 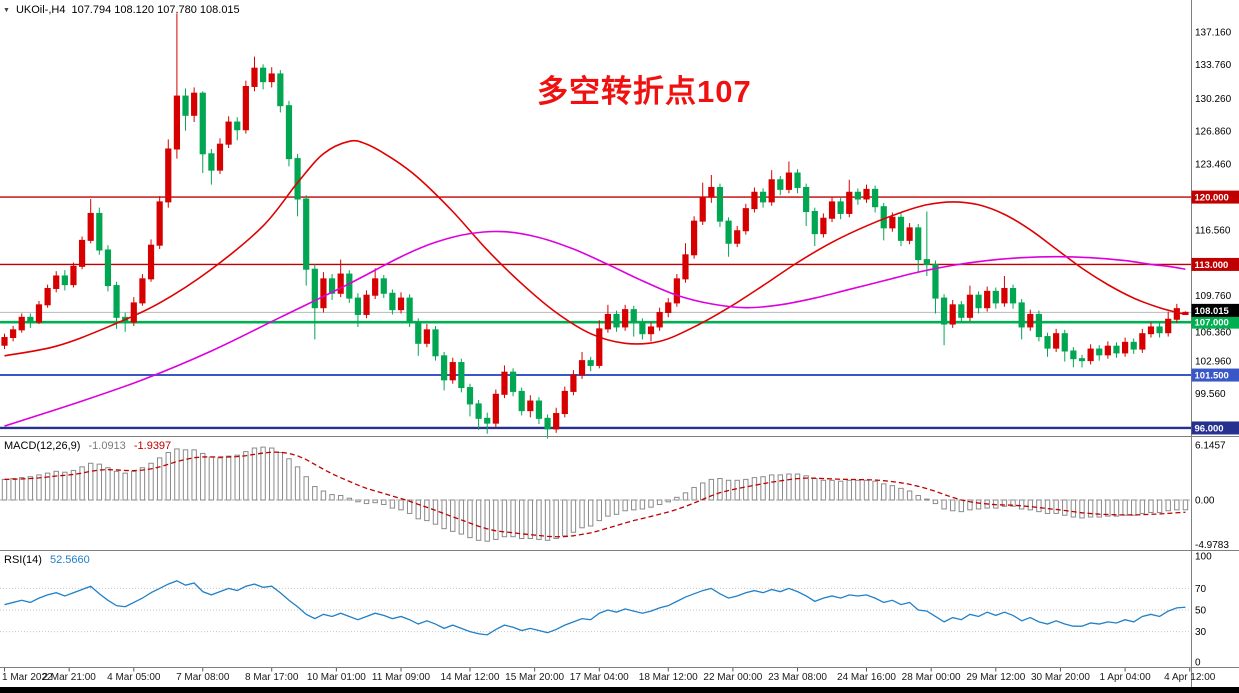 What do you see at coordinates (203, 677) in the screenshot?
I see `time-axis-label: 7 Mar 08:00` at bounding box center [203, 677].